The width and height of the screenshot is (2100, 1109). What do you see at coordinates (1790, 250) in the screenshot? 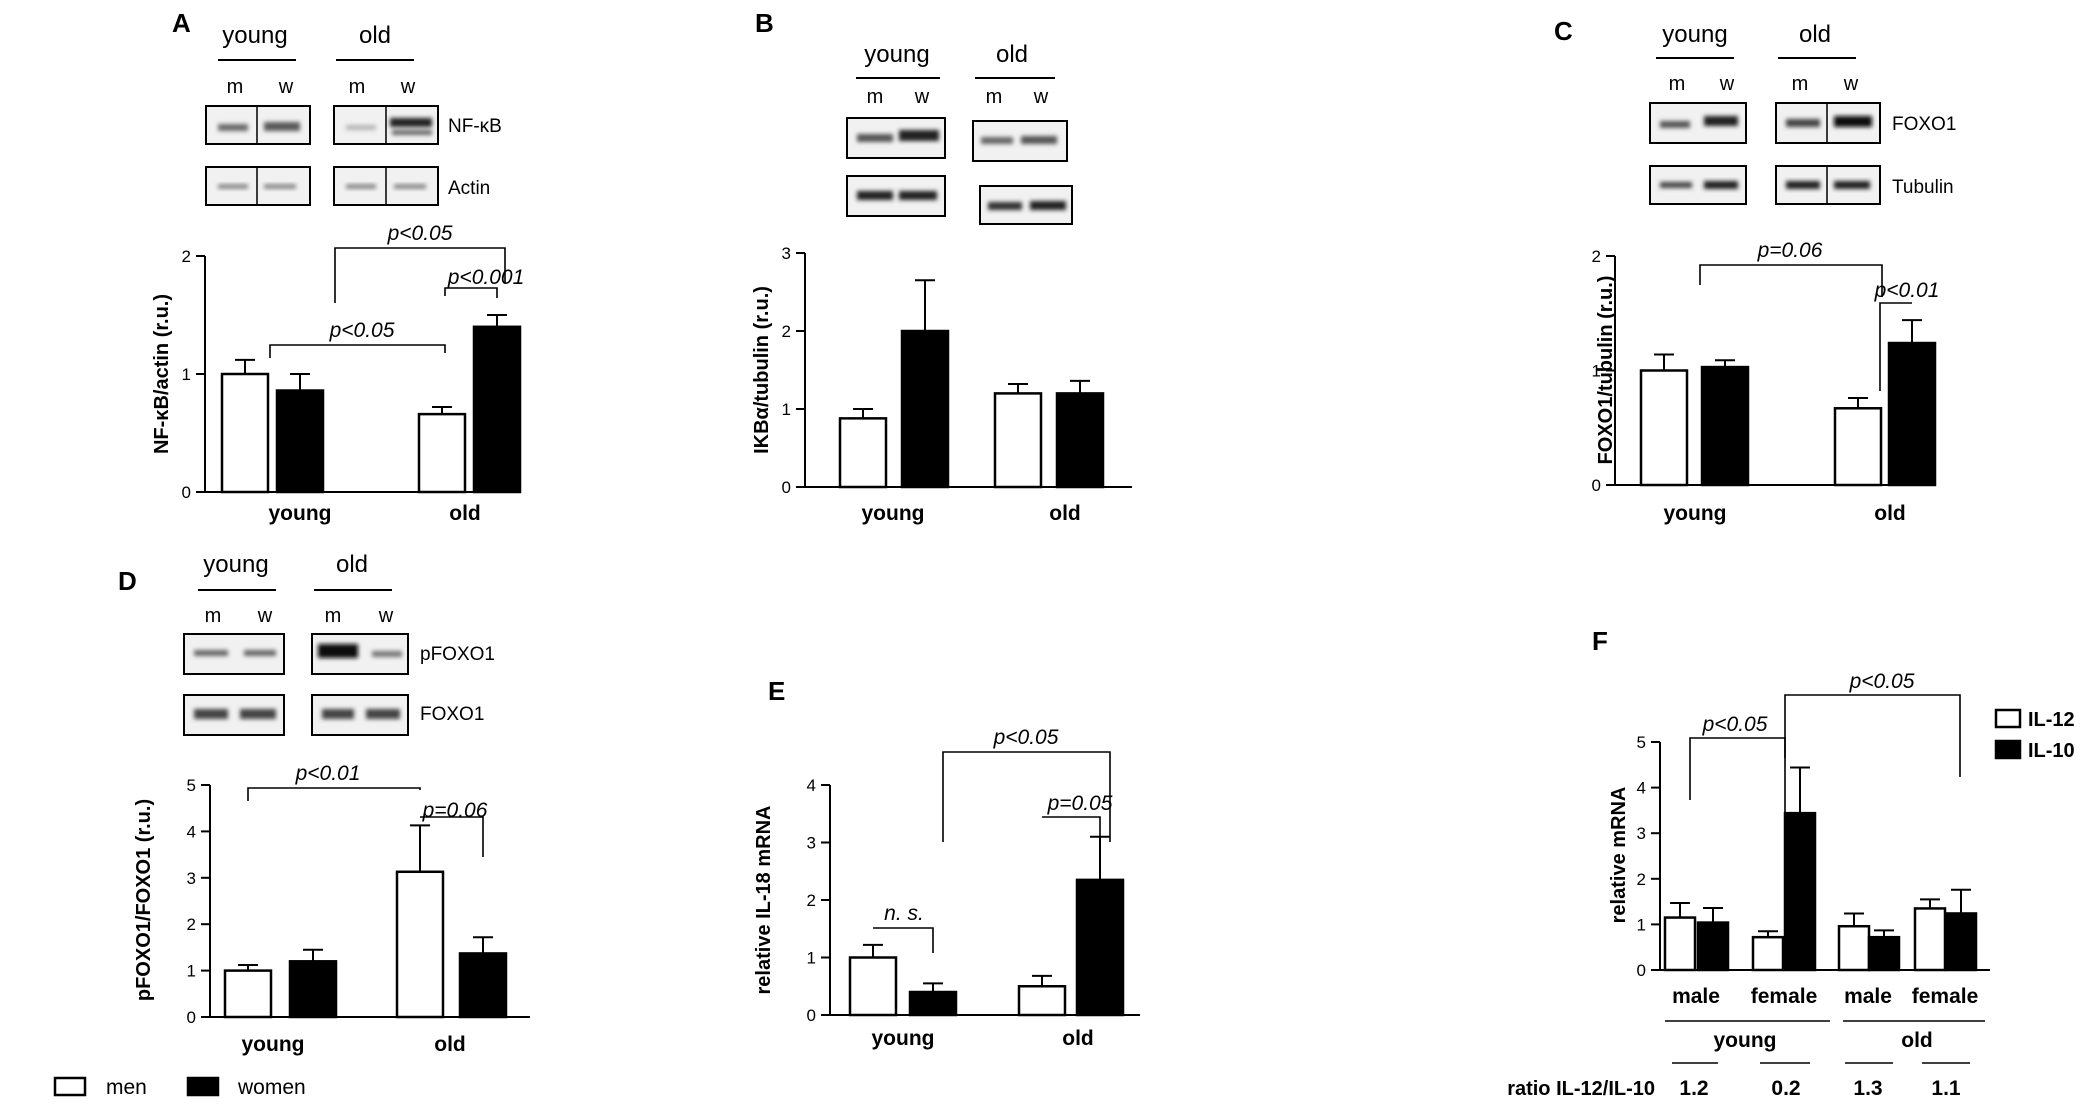
I see `significance-label: p=0.06` at bounding box center [1790, 250].